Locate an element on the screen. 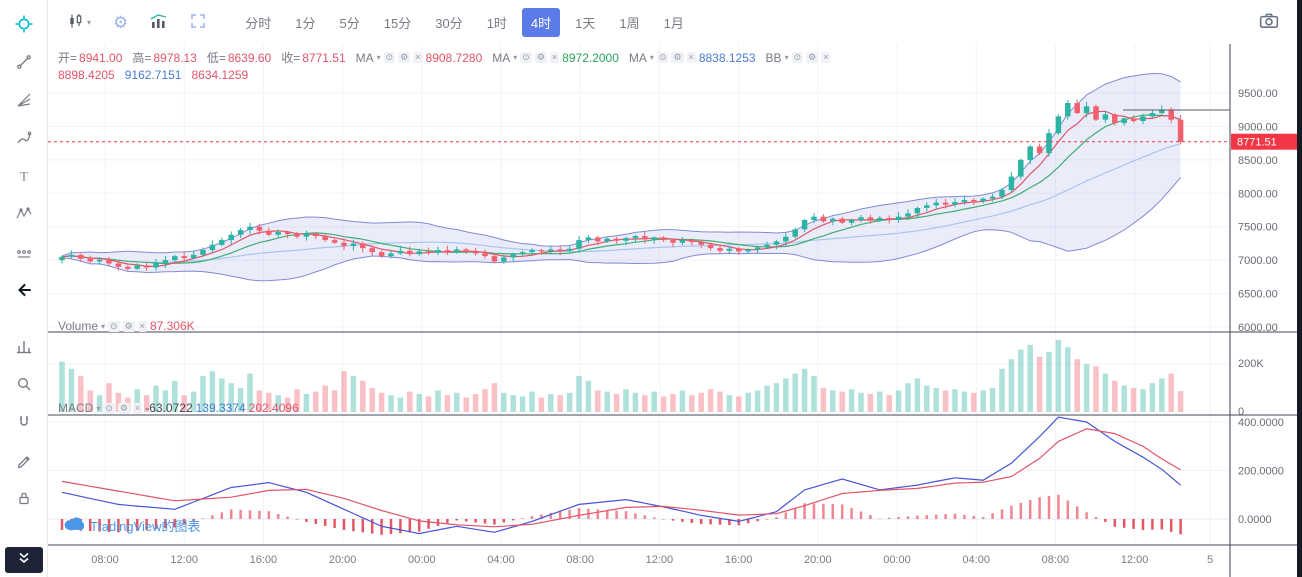  trendline-icon is located at coordinates (24, 62).